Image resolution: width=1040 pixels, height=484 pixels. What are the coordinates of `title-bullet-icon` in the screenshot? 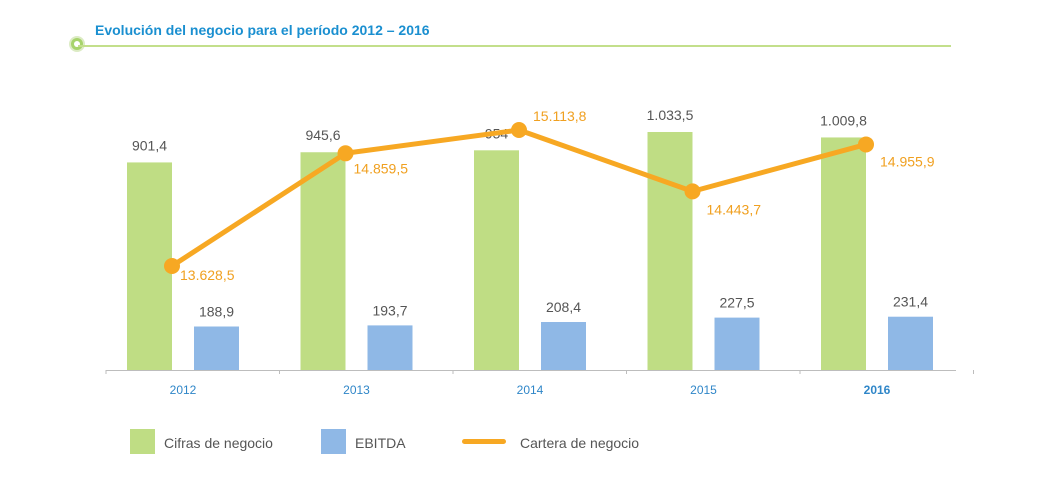 It's located at (77, 44).